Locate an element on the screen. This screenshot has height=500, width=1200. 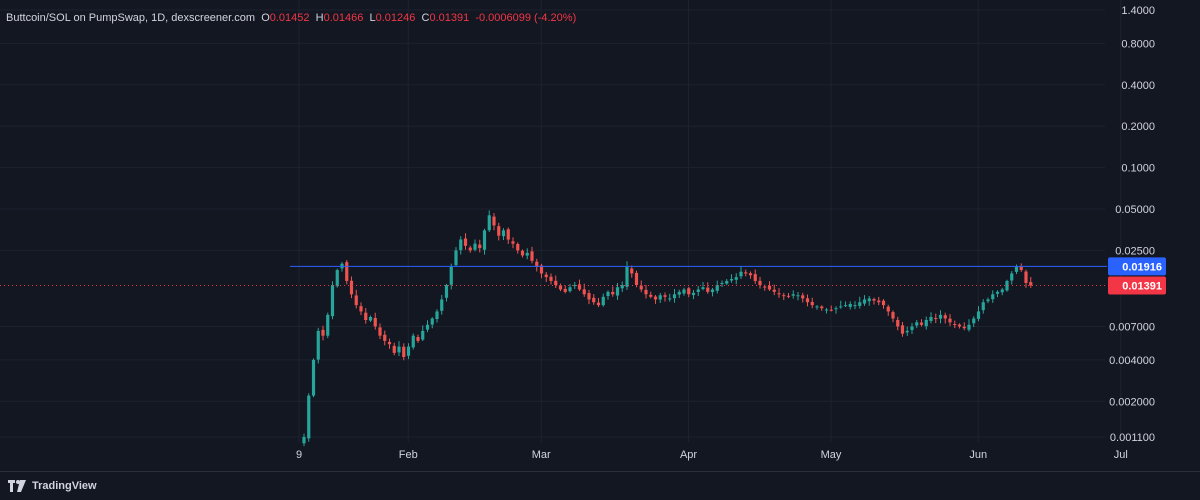
high-value: 0.01466 is located at coordinates (343, 18).